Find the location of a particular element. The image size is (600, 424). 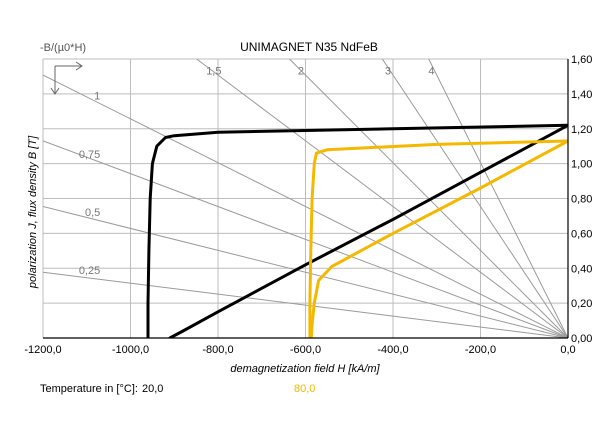

load-line-label: 0,25 is located at coordinates (89, 271).